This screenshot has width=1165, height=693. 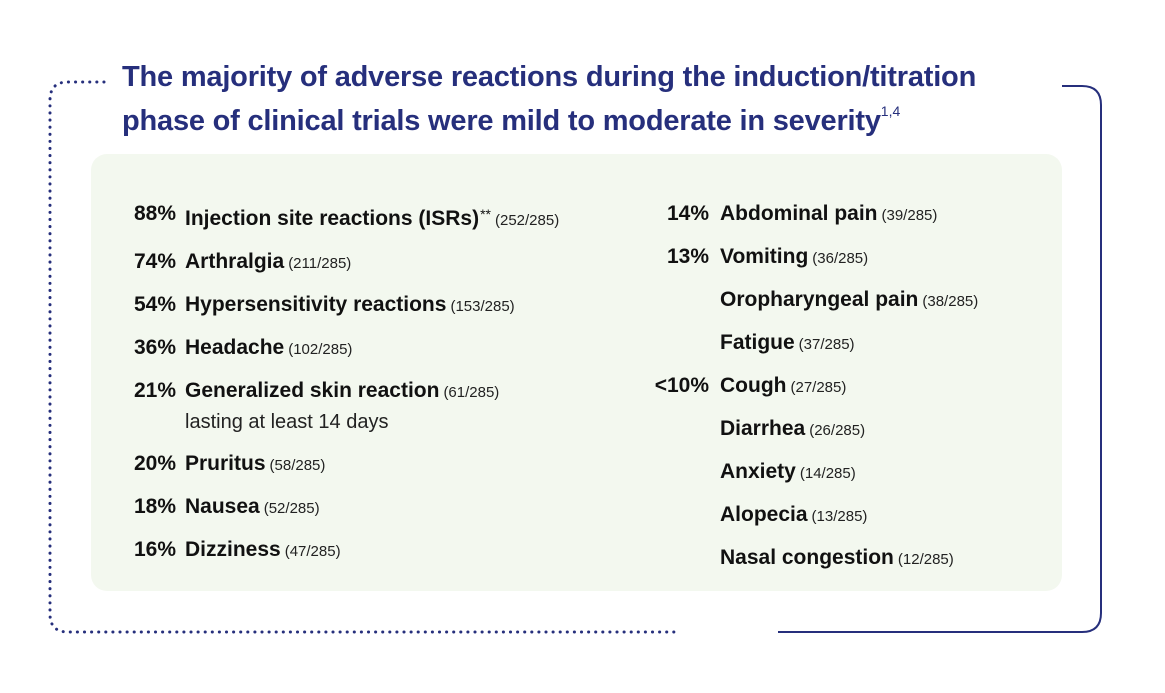 What do you see at coordinates (235, 347) in the screenshot?
I see `reaction-label: Headache` at bounding box center [235, 347].